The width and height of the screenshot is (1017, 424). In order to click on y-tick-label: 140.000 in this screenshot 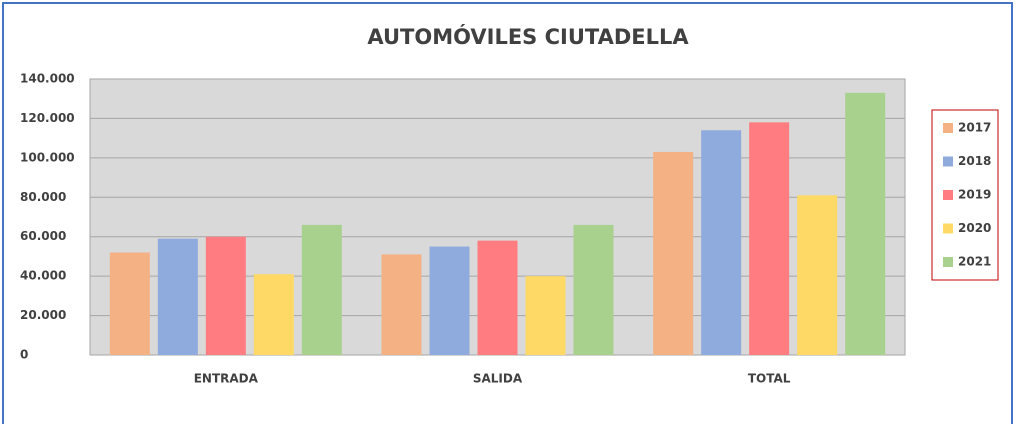, I will do `click(47, 79)`.